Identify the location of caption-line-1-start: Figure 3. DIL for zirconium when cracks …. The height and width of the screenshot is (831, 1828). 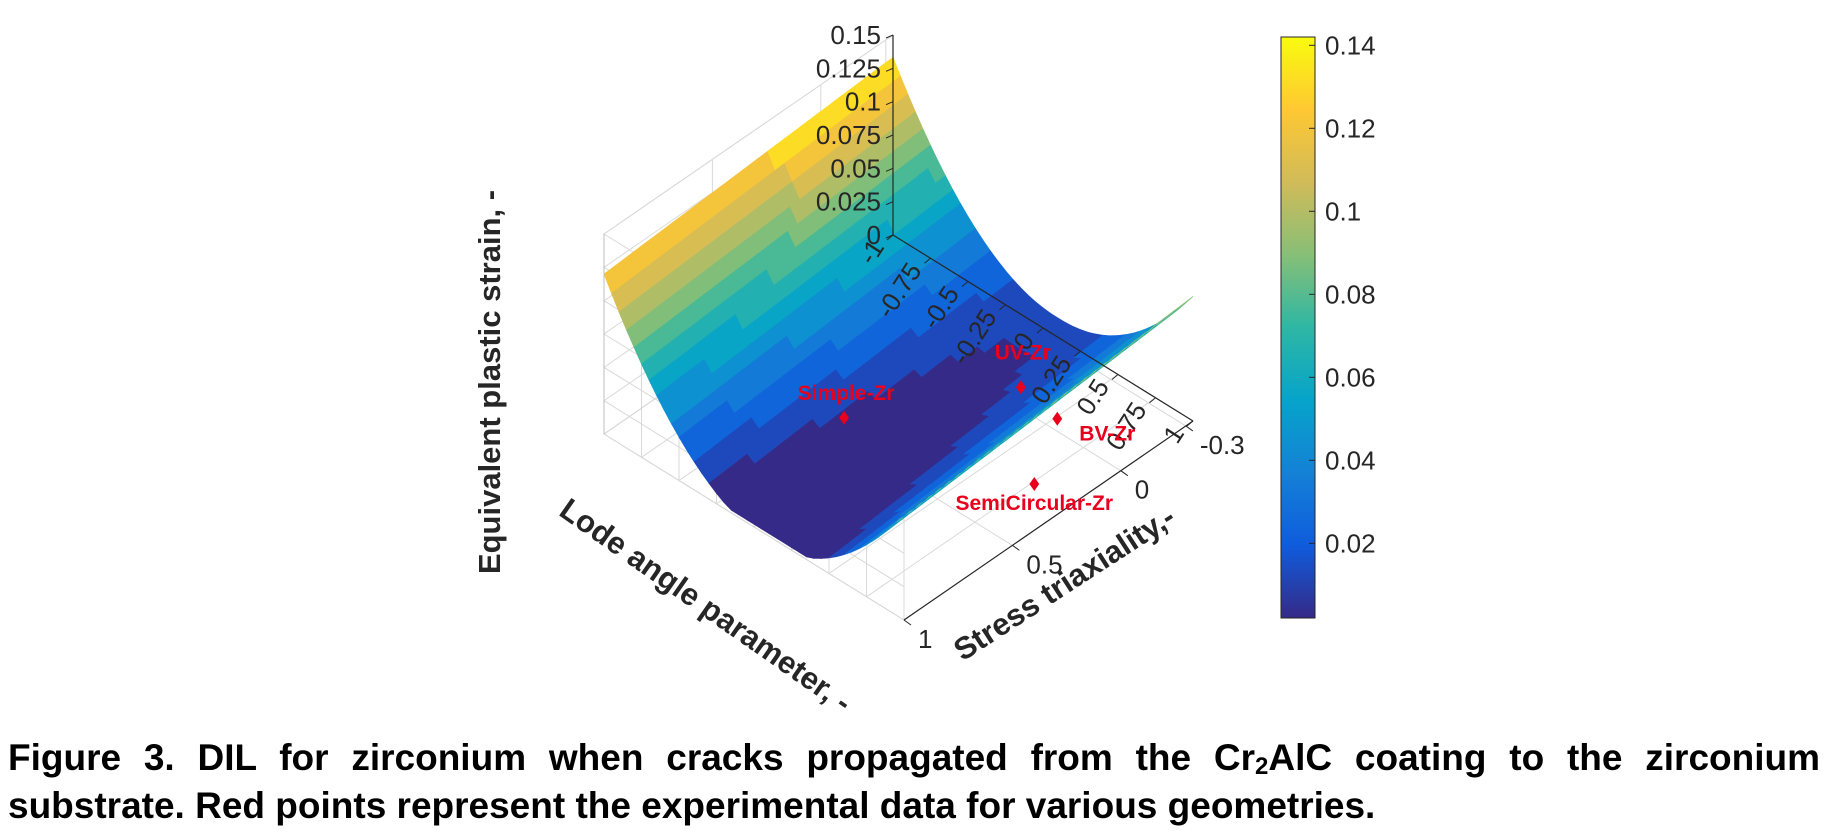
(632, 757).